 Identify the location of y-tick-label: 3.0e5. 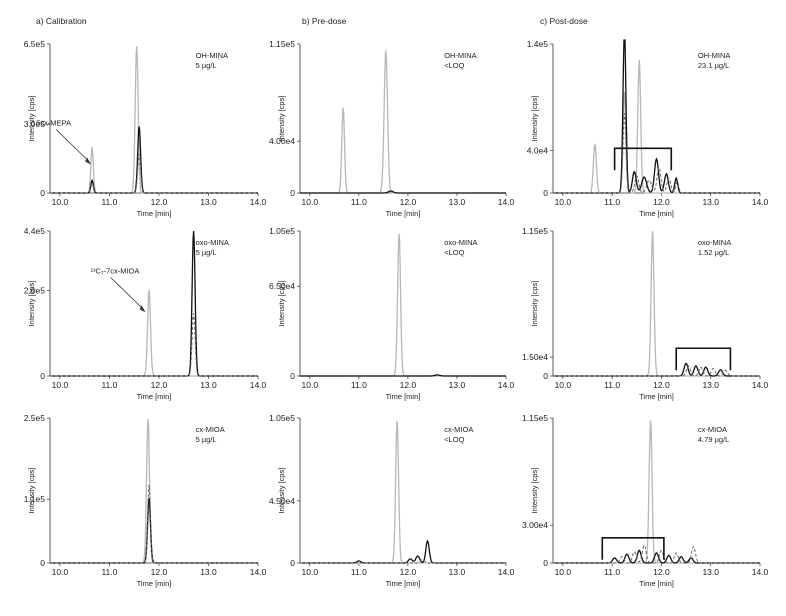
(35, 124).